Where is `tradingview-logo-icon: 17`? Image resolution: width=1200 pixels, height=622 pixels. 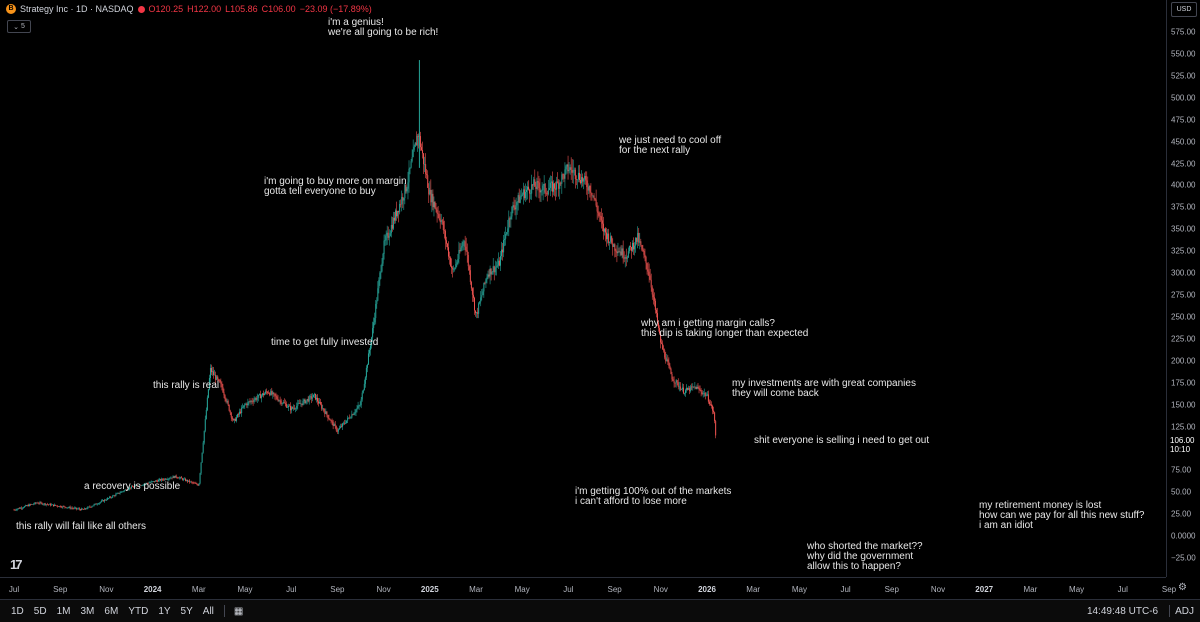
tradingview-logo-icon: 17 is located at coordinates (16, 564).